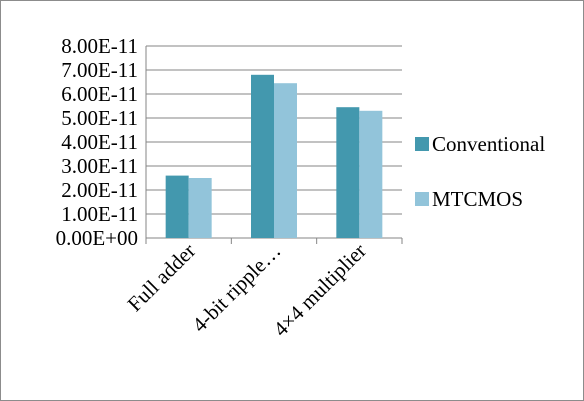  I want to click on legend-swatch-conventional, so click(422, 144).